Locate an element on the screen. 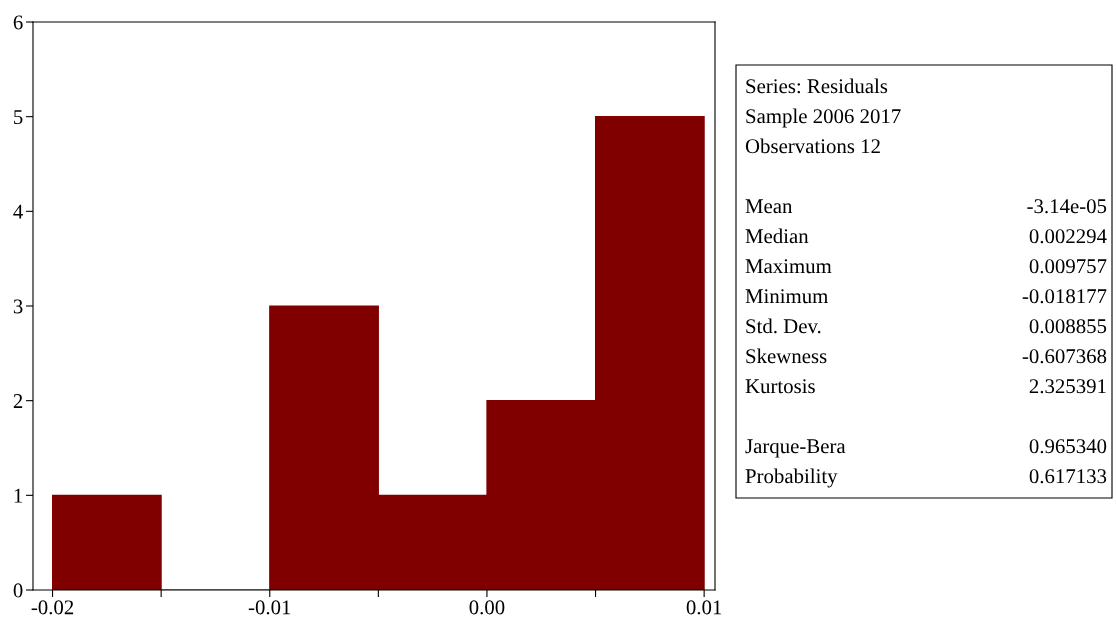 This screenshot has width=1116, height=618. y-tick-label: 4 is located at coordinates (18, 211).